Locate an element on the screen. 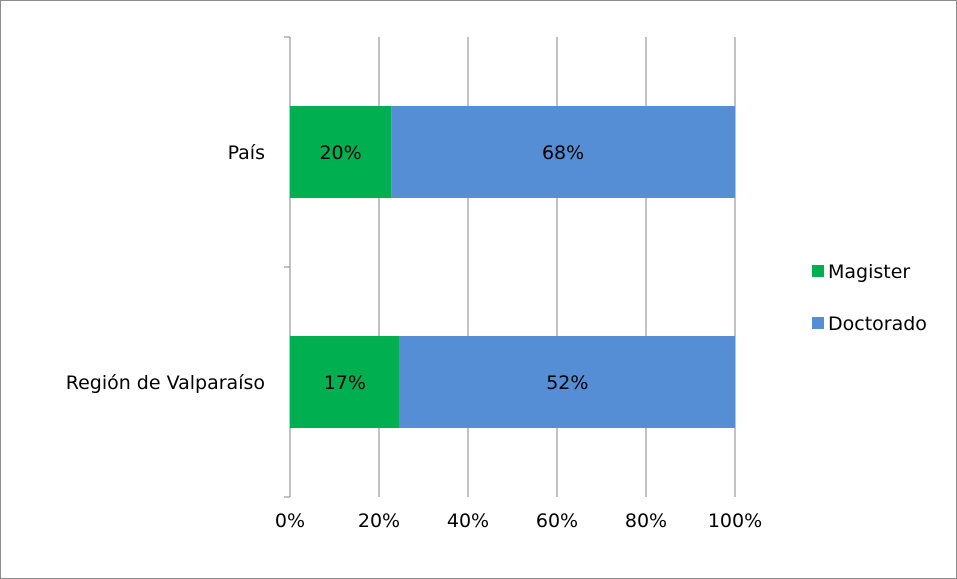 This screenshot has width=957, height=579. legend-label: Doctorado is located at coordinates (877, 324).